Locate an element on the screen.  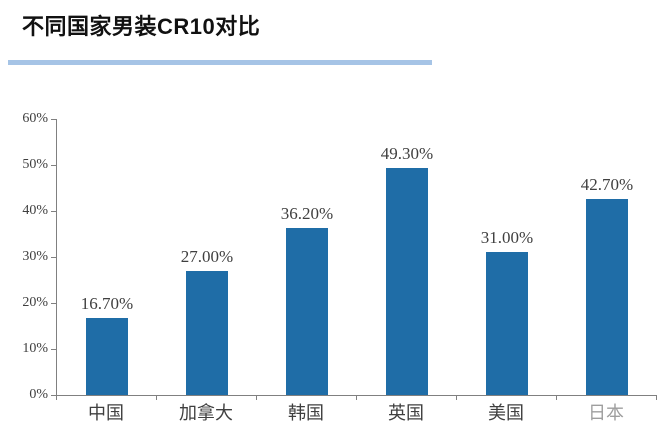
y-tick-label-40: 40% is located at coordinates (35, 210).